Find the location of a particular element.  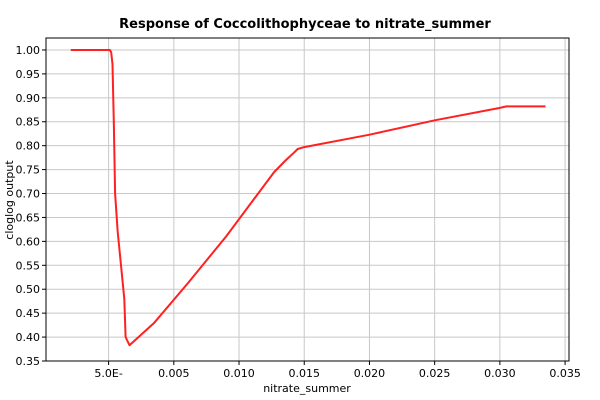

y-tick-label: 0.60 is located at coordinates (28, 241).